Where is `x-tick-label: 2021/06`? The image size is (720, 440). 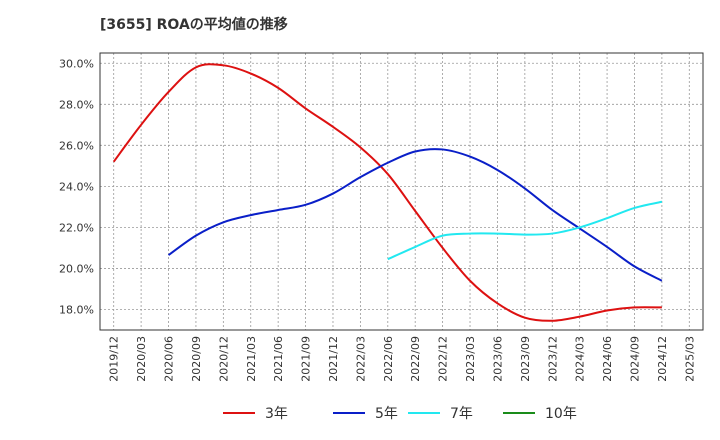
x-tick-label: 2021/06 is located at coordinates (278, 359).